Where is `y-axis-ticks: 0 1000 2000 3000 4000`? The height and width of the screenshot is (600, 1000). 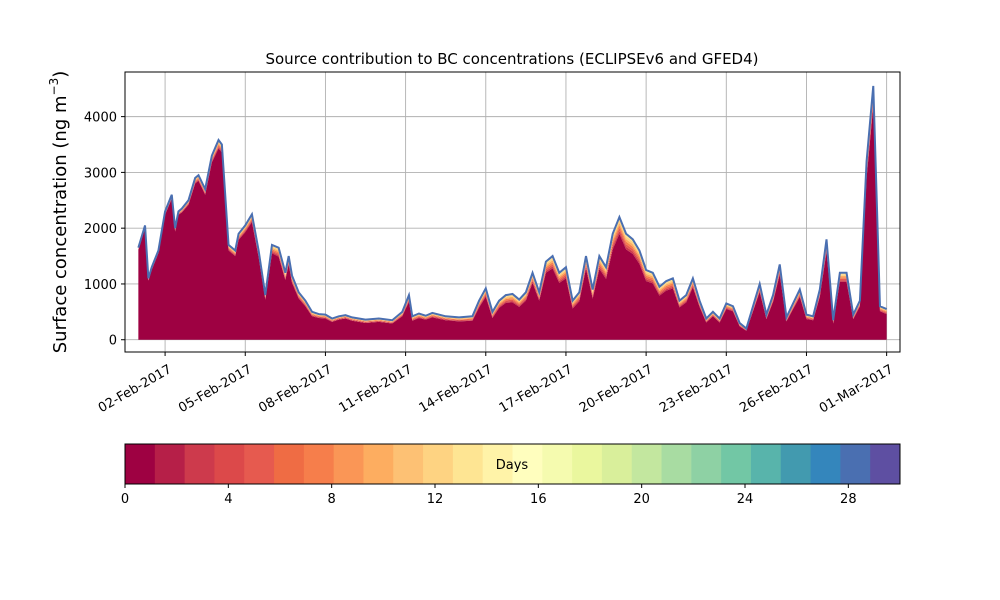 y-axis-ticks: 0 1000 2000 3000 4000 is located at coordinates (104, 230).